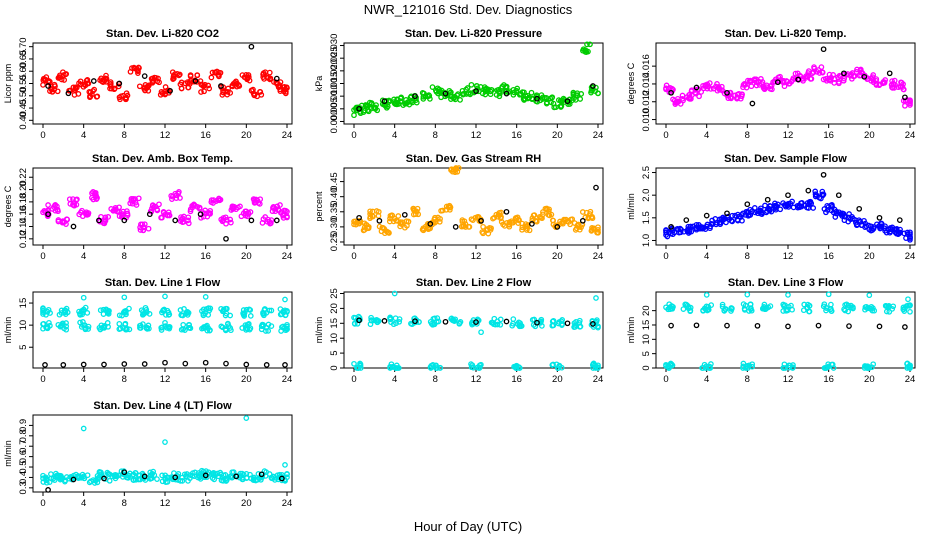  I want to click on y-tick-label: 0.4, so click(23, 477).